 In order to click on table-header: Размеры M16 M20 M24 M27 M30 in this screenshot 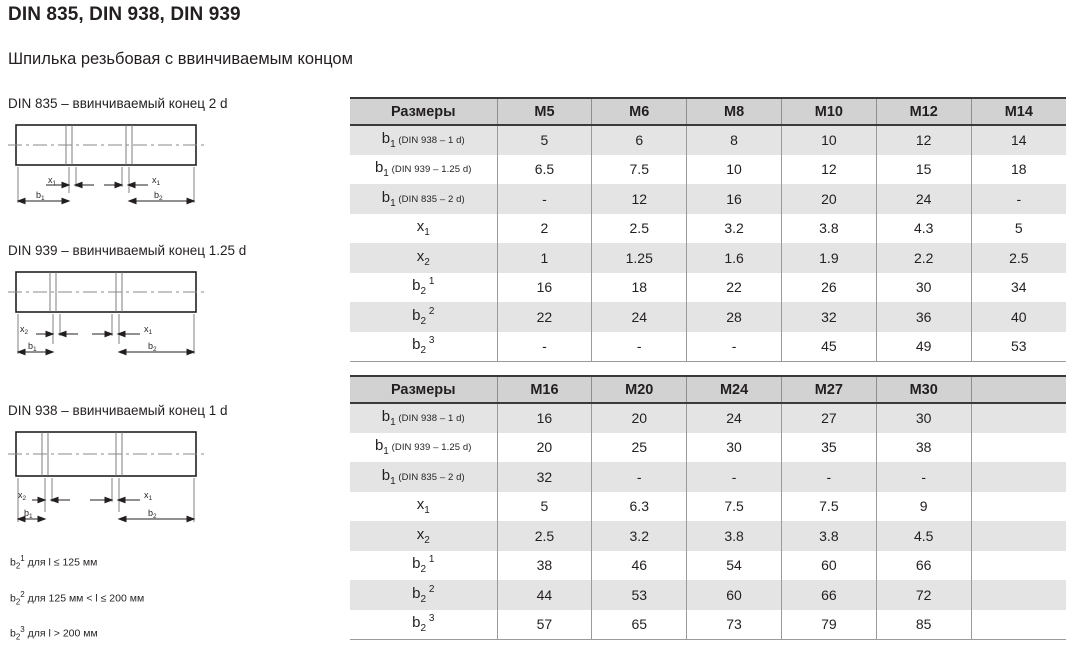, I will do `click(708, 389)`.